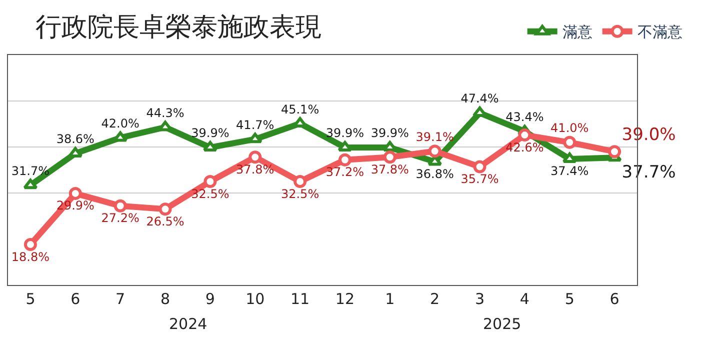  I want to click on data-label: 27.2%, so click(120, 218).